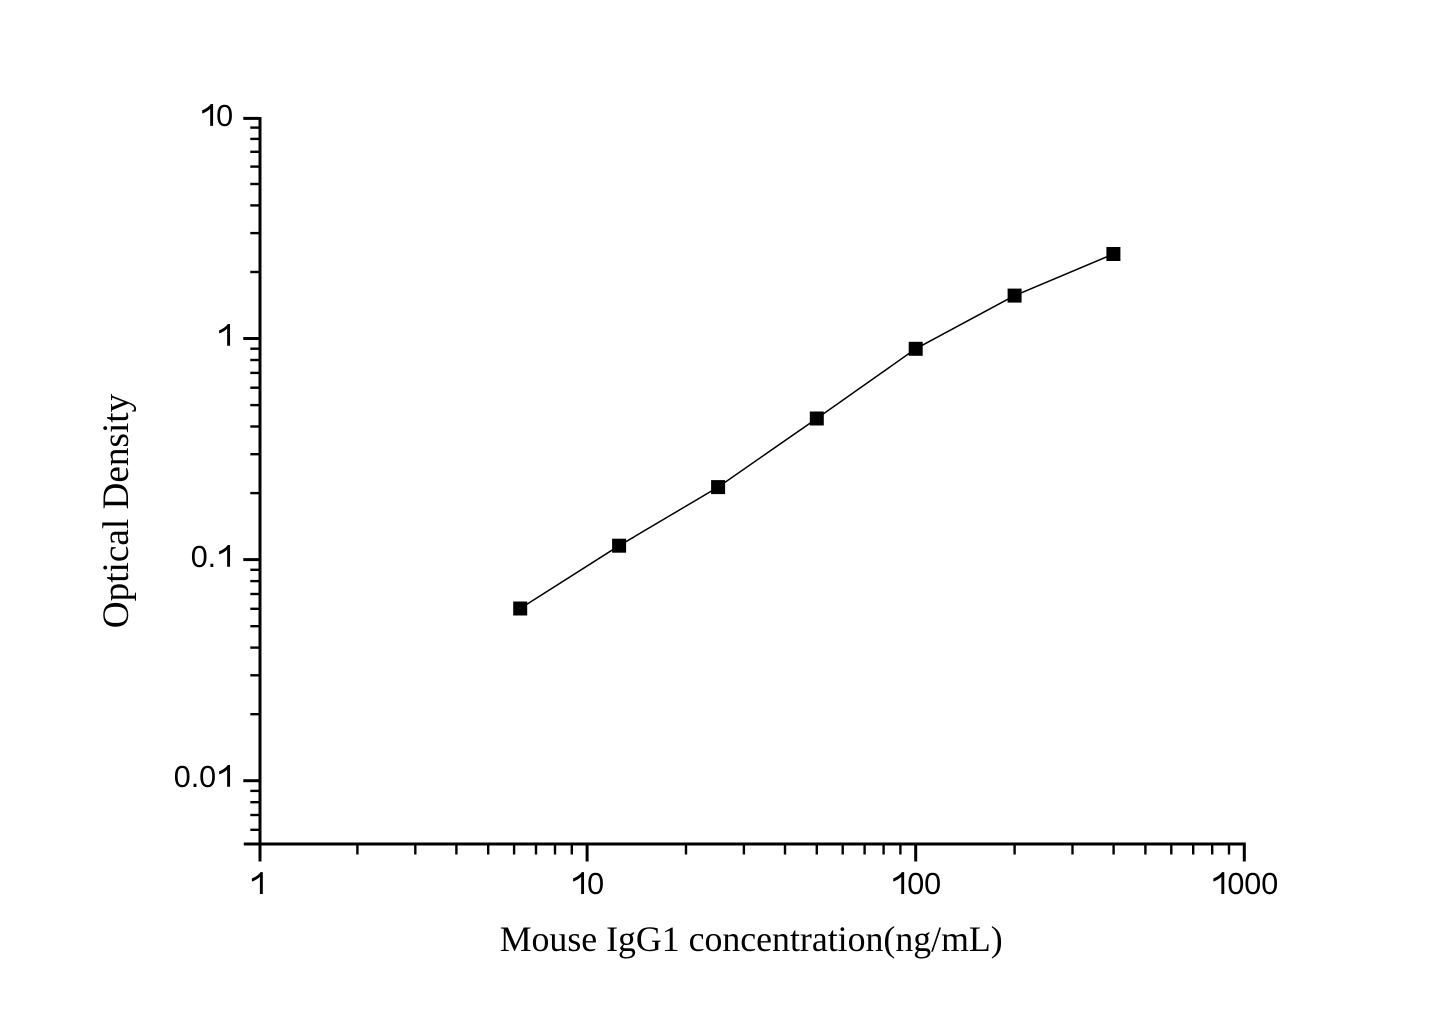  Describe the element at coordinates (116, 510) in the screenshot. I see `svg-text: Optical Density` at that location.